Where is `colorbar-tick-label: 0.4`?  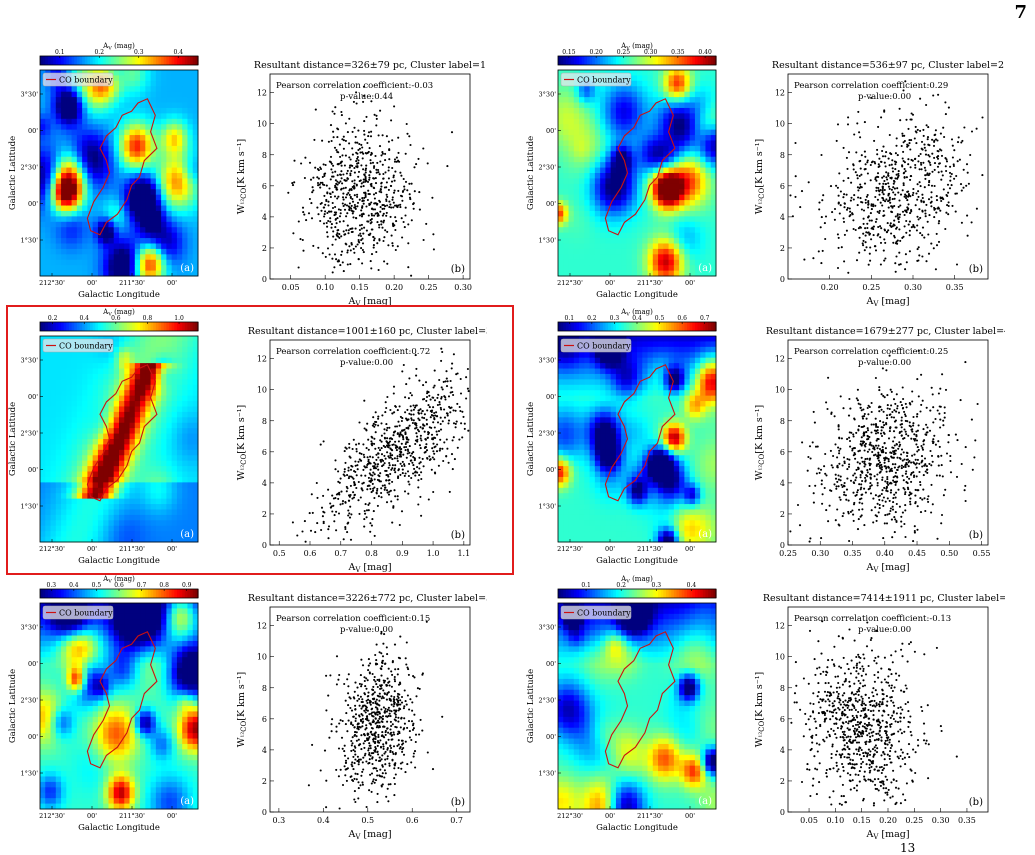
colorbar-tick-label: 0.4 is located at coordinates (84, 318).